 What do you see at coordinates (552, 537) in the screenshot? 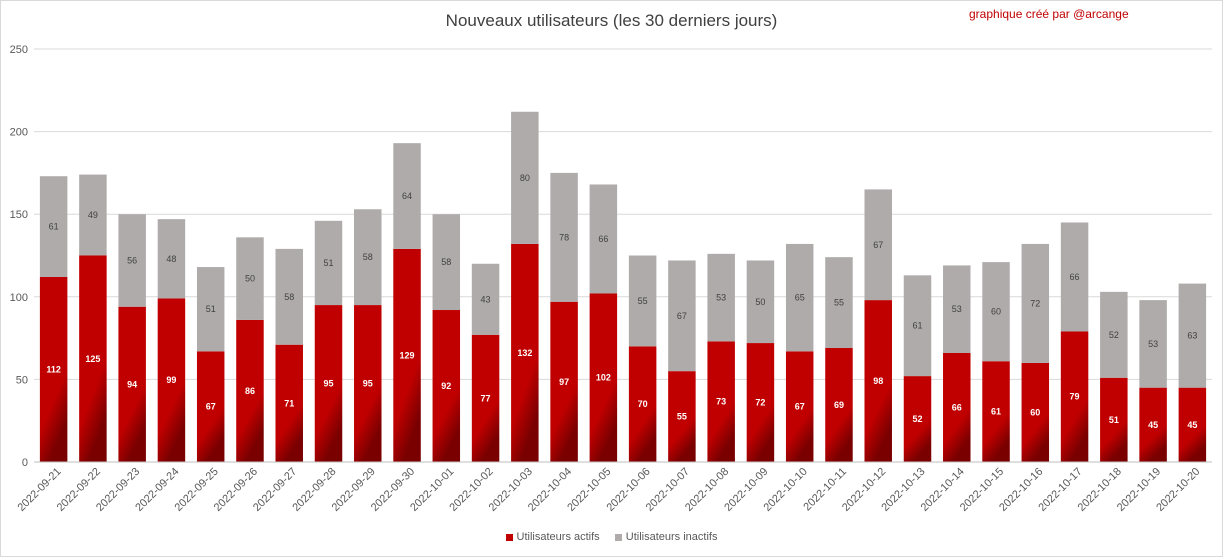
I see `legend-item-active: Utilisateurs actifs` at bounding box center [552, 537].